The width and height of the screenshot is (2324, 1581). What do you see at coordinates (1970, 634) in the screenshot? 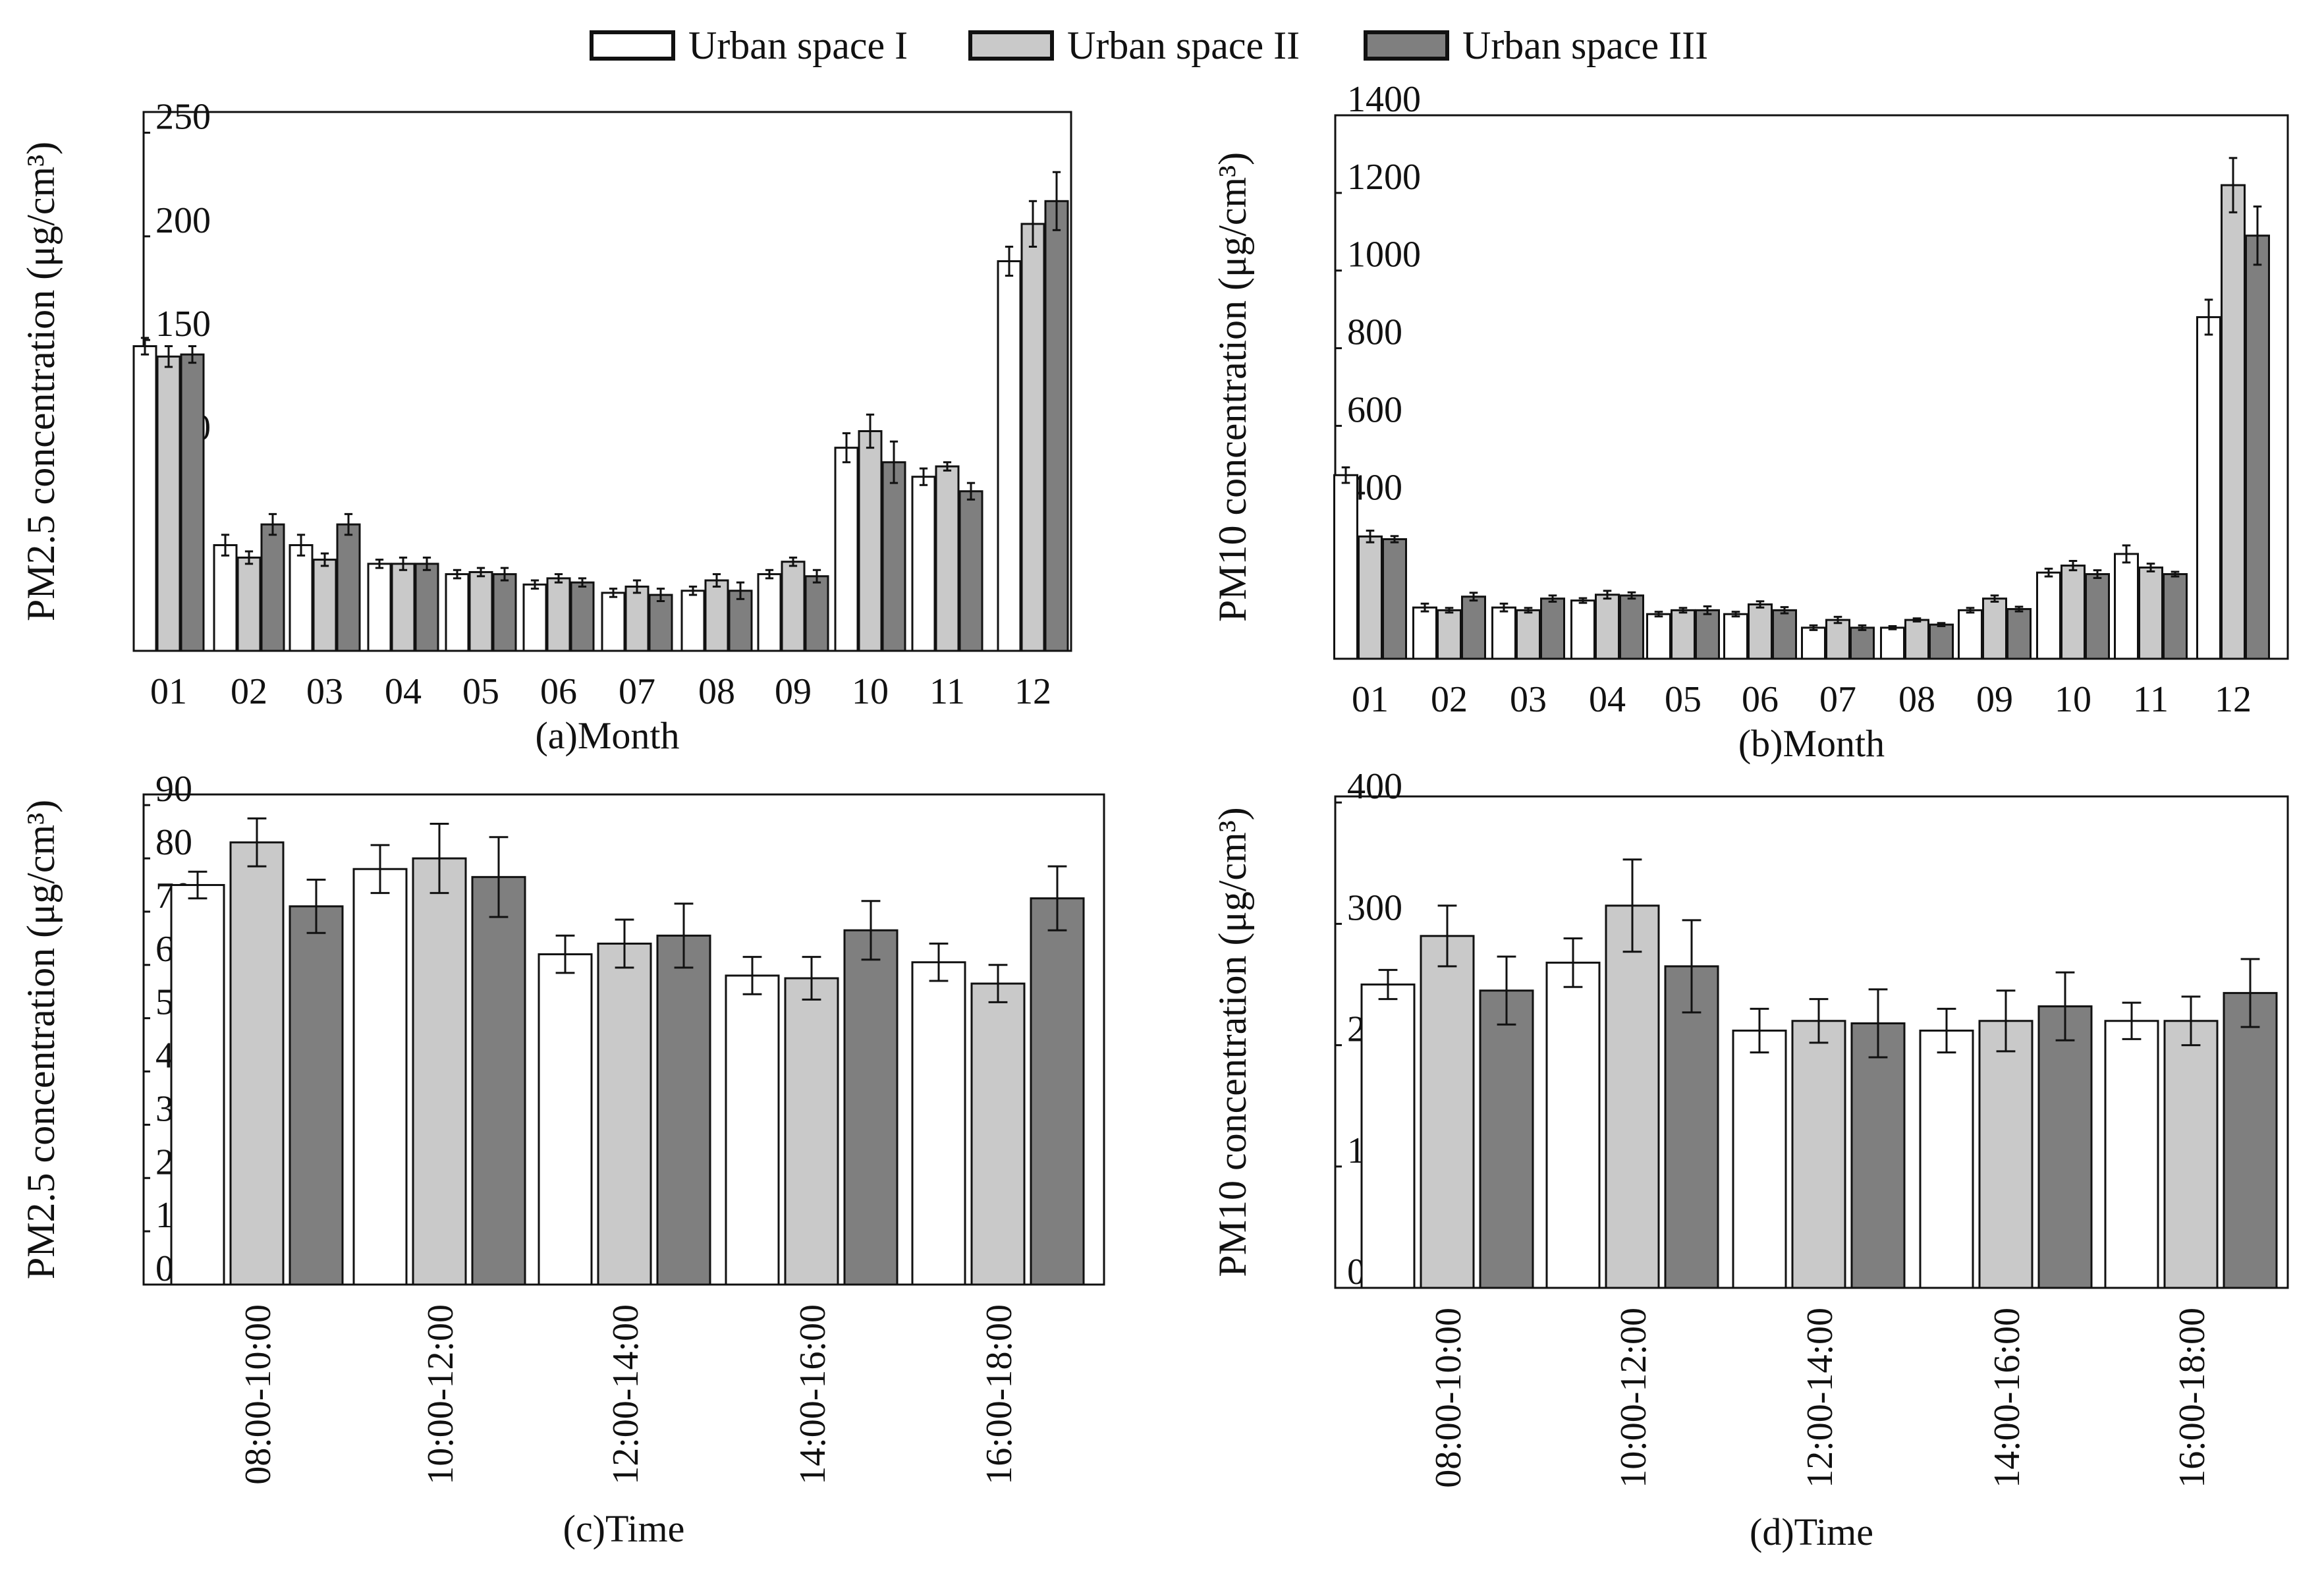
I see `bar-b-09-s1` at bounding box center [1970, 634].